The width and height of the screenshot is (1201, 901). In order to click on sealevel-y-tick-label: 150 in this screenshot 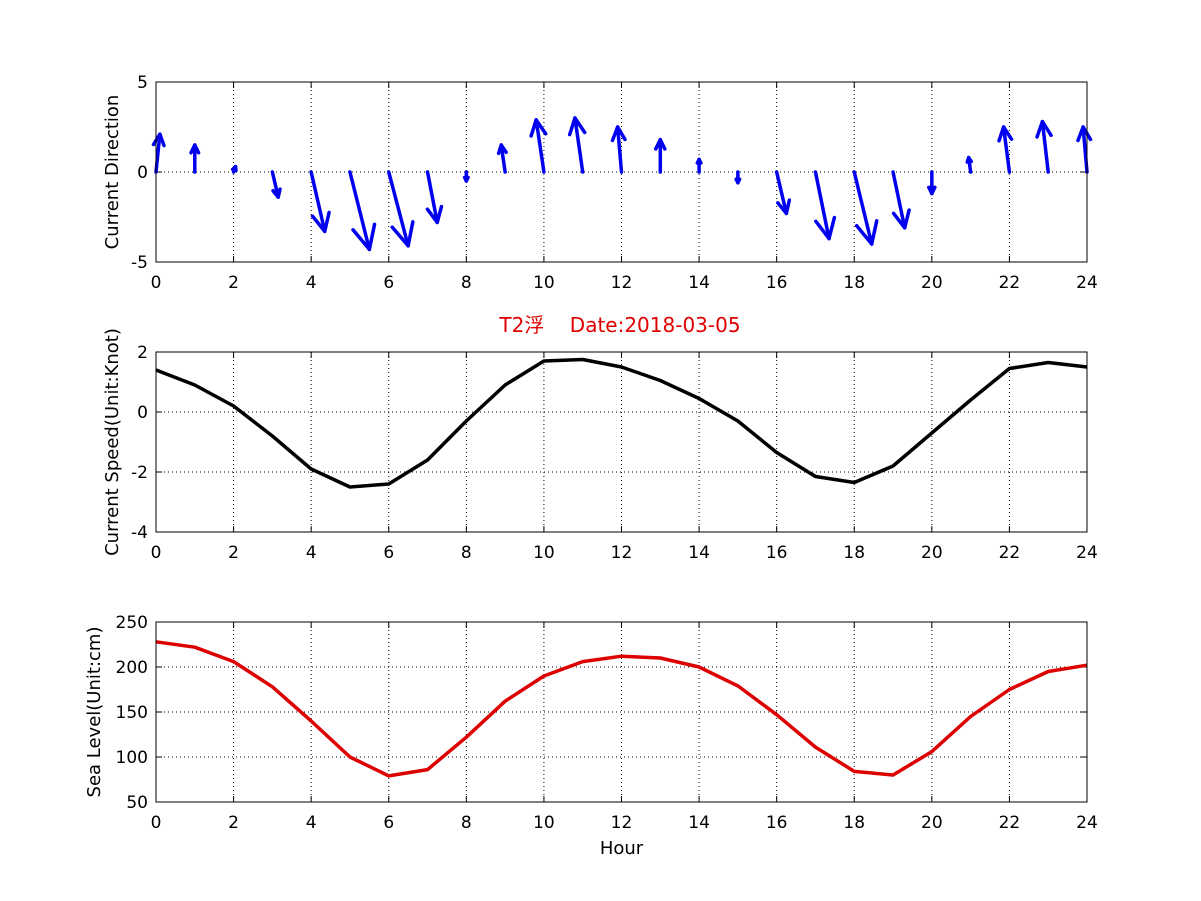, I will do `click(132, 713)`.